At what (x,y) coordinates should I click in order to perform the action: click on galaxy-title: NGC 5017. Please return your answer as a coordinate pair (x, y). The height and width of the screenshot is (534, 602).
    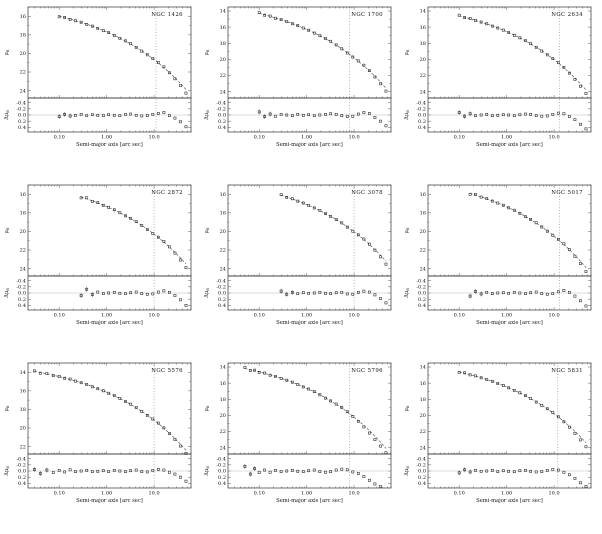
    Looking at the image, I should click on (567, 193).